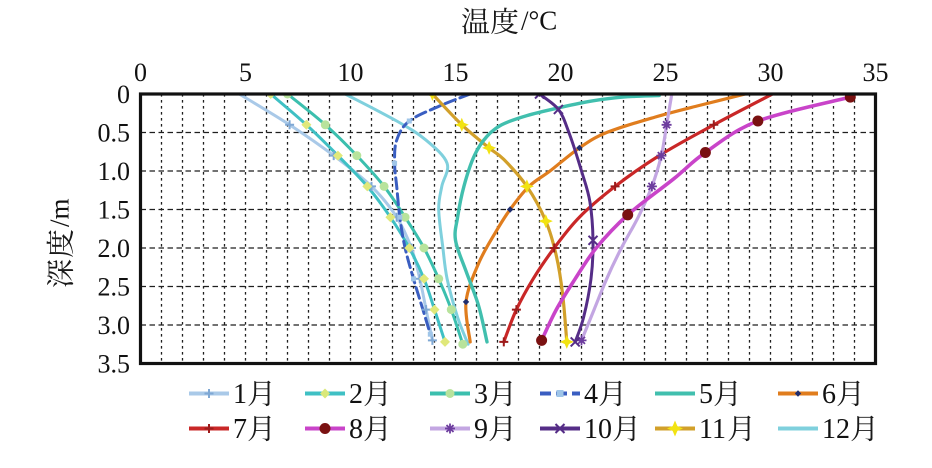 The image size is (932, 468). What do you see at coordinates (114, 133) in the screenshot?
I see `svg-text: 0.5` at bounding box center [114, 133].